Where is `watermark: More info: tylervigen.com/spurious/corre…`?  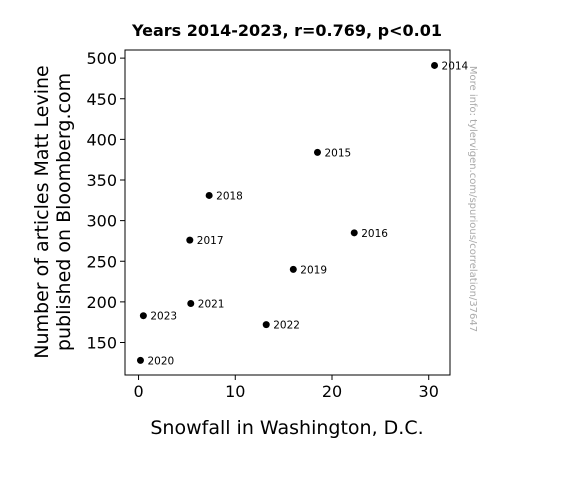 watermark: More info: tylervigen.com/spurious/corre… is located at coordinates (472, 199).